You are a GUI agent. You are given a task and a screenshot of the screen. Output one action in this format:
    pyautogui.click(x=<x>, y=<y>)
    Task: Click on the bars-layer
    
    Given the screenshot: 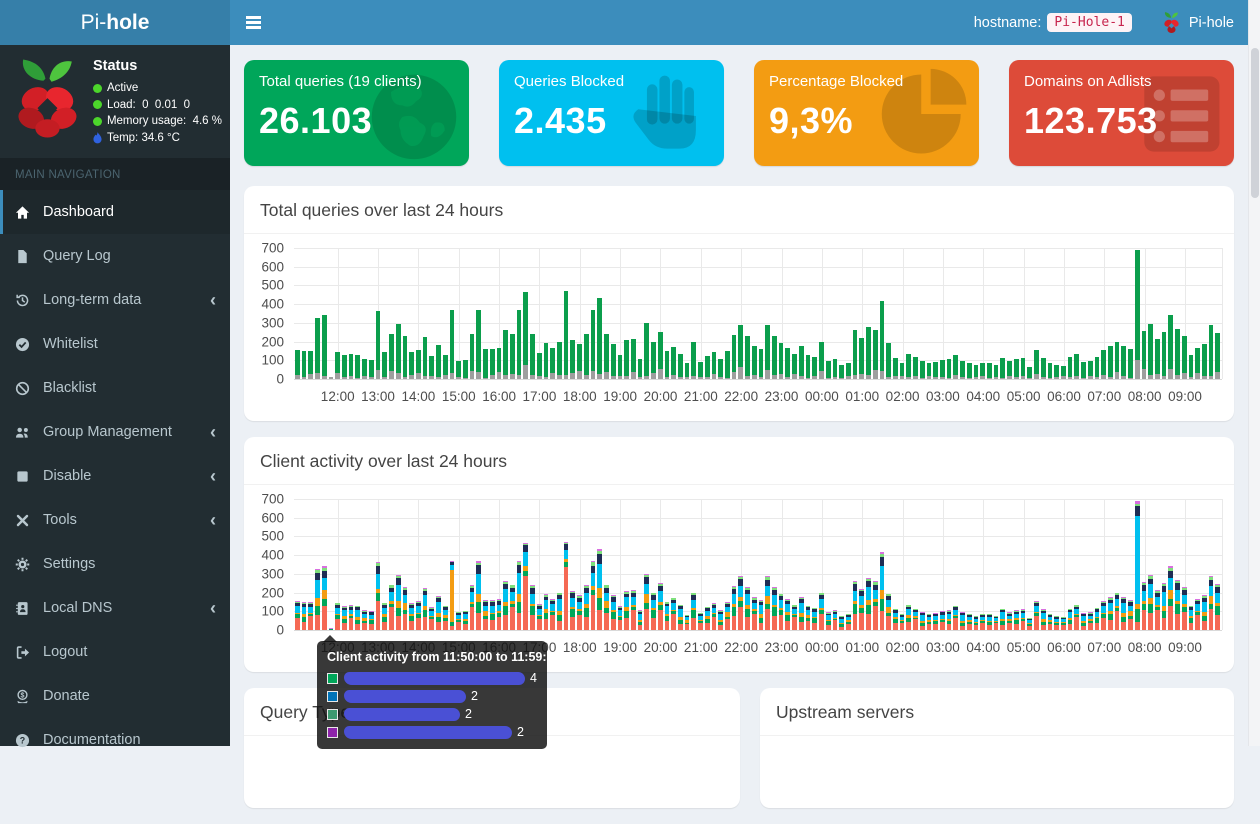 What is the action you would take?
    pyautogui.click(x=758, y=564)
    